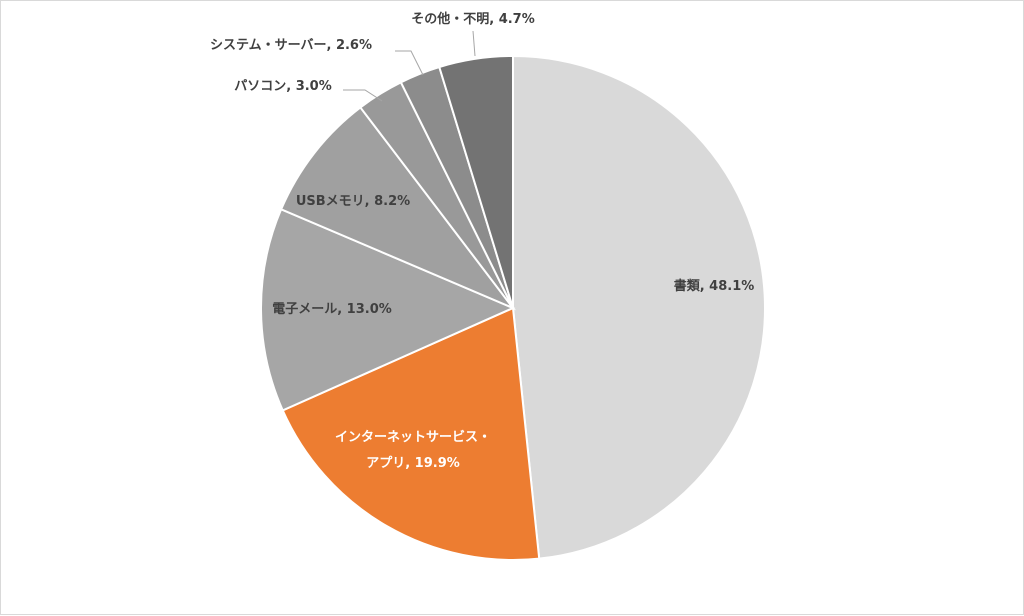 This screenshot has width=1024, height=616. I want to click on slice-label: パソコン, 3.0%, so click(283, 86).